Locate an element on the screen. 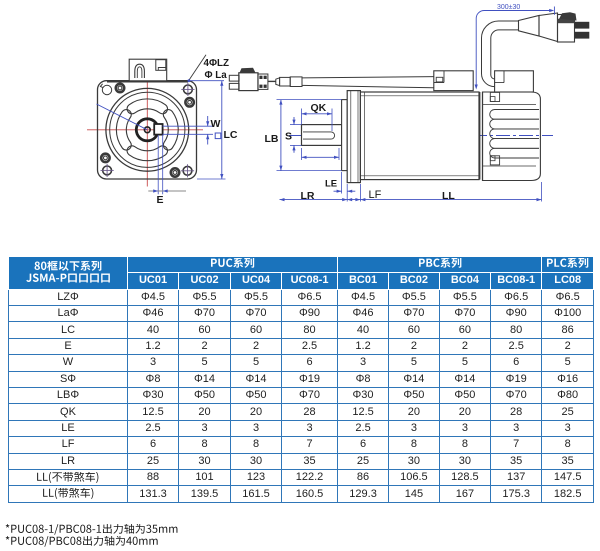 The width and height of the screenshot is (600, 551). svg-text: S is located at coordinates (288, 136).